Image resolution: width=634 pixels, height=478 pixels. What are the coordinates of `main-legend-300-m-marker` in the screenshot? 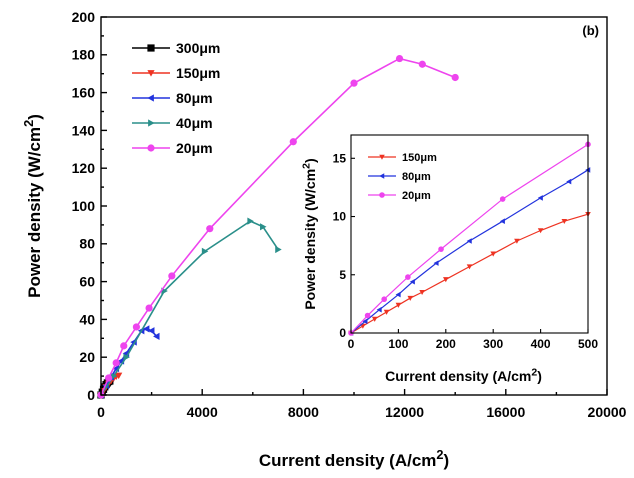 It's located at (151, 48).